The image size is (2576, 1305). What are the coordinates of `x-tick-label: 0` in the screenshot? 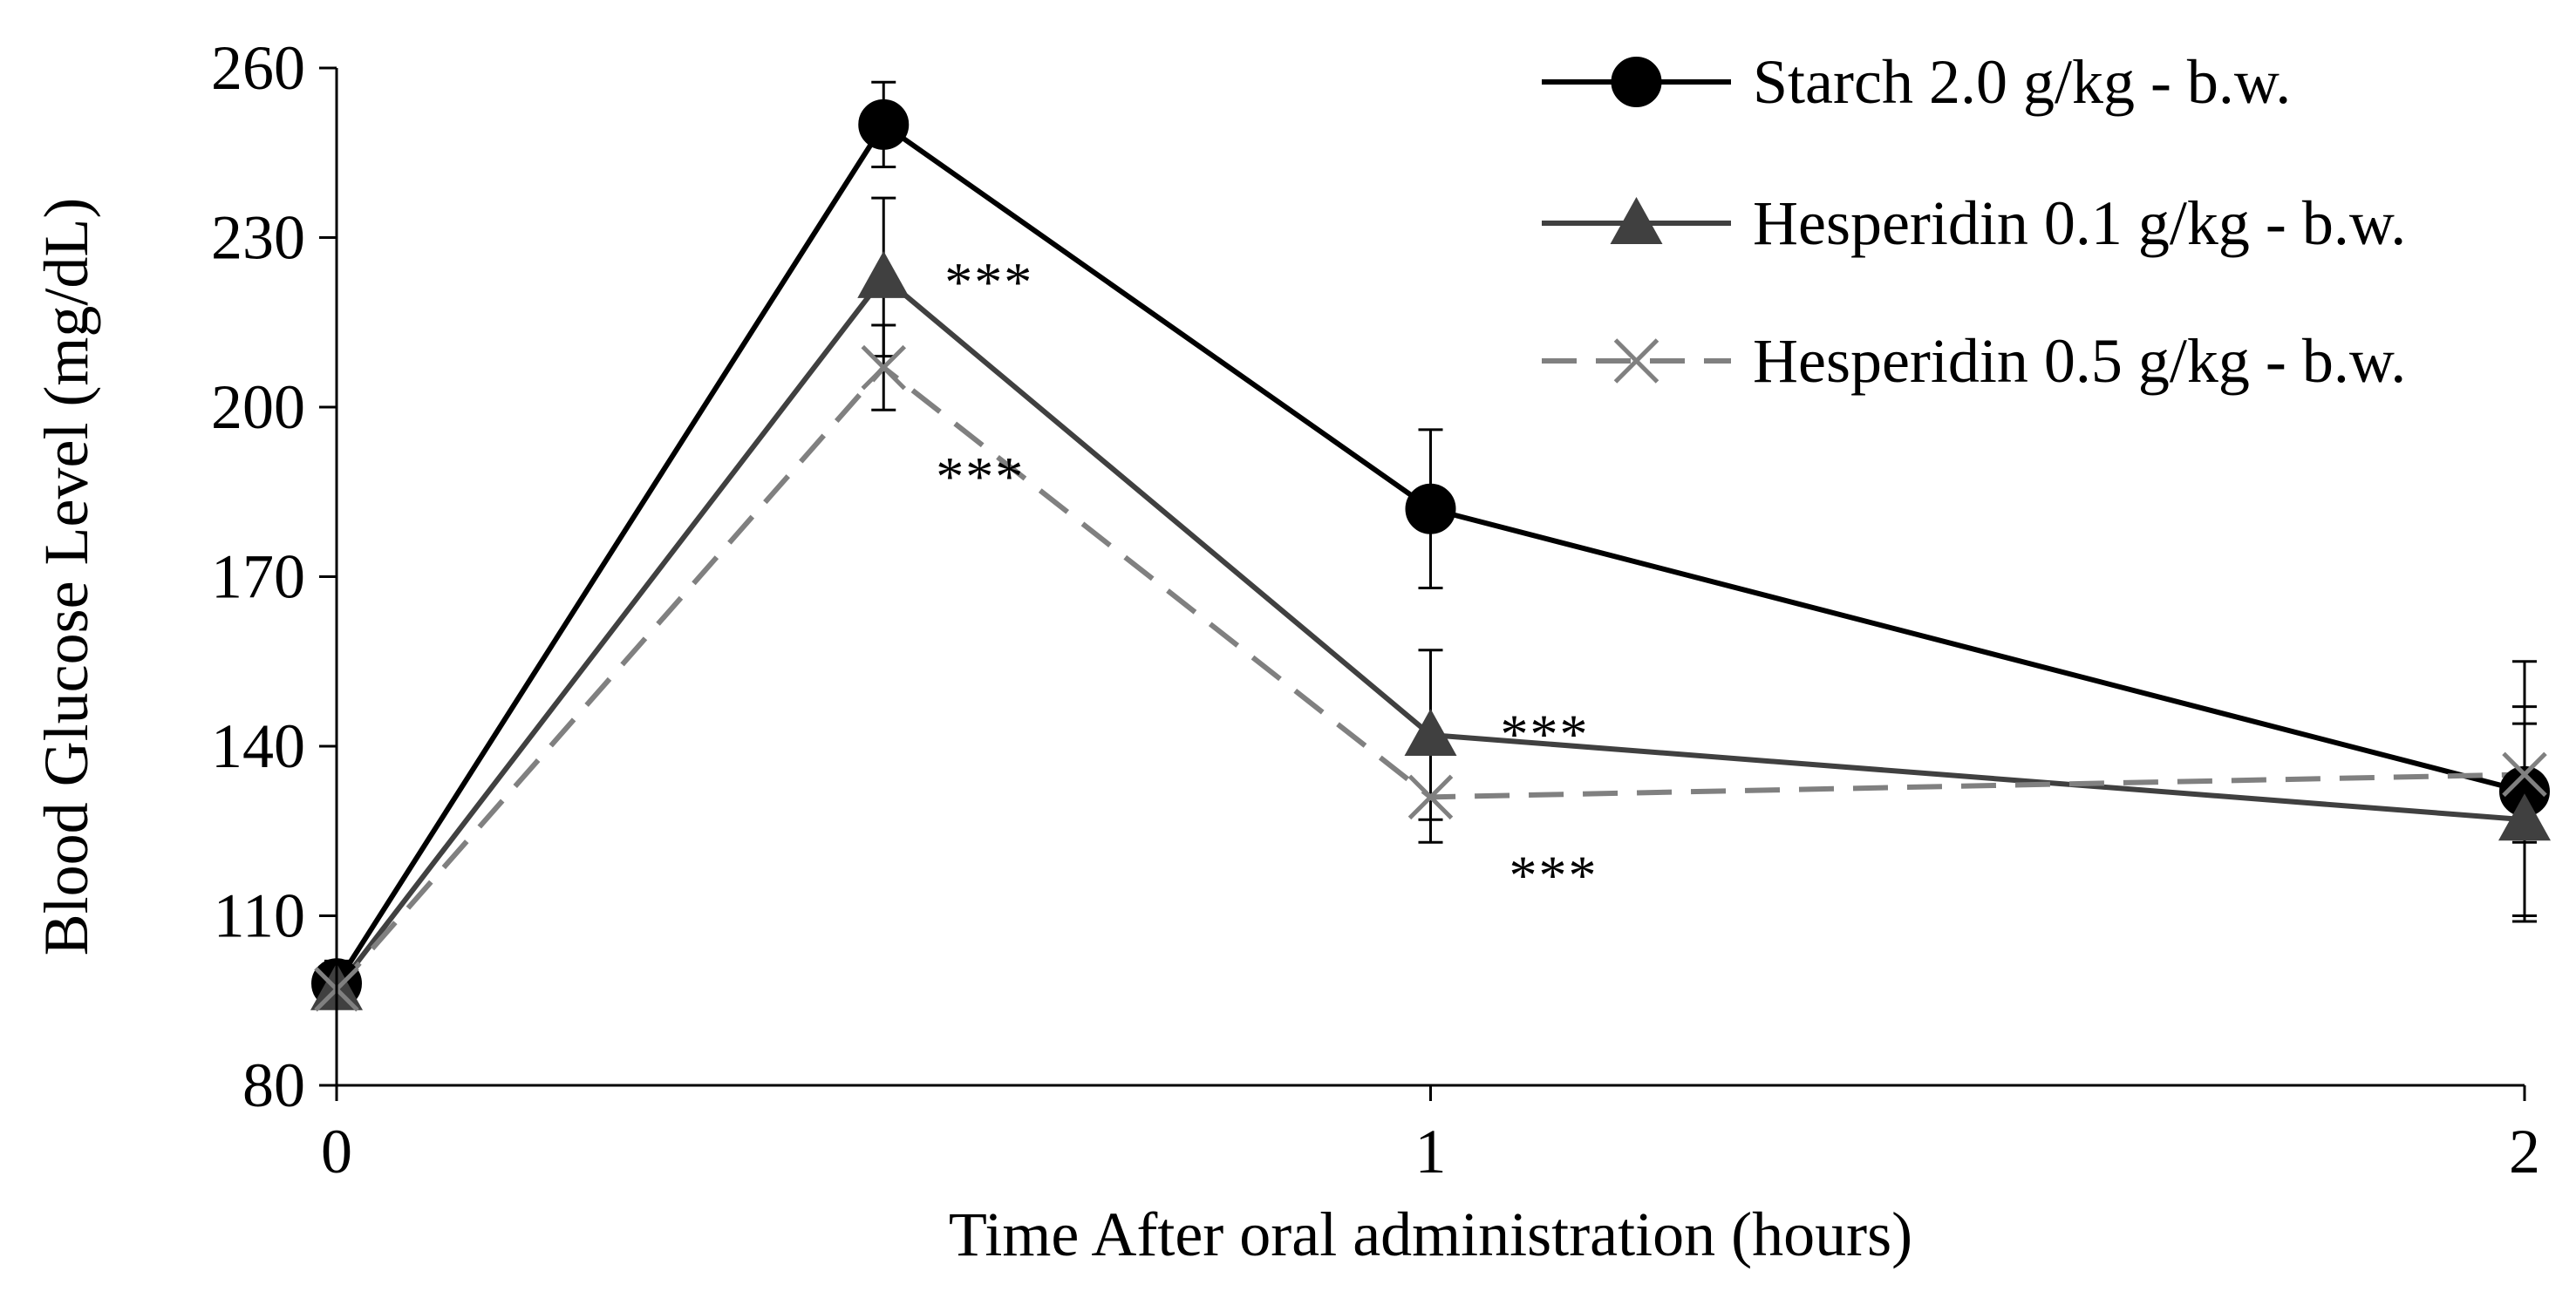 It's located at (336, 1151).